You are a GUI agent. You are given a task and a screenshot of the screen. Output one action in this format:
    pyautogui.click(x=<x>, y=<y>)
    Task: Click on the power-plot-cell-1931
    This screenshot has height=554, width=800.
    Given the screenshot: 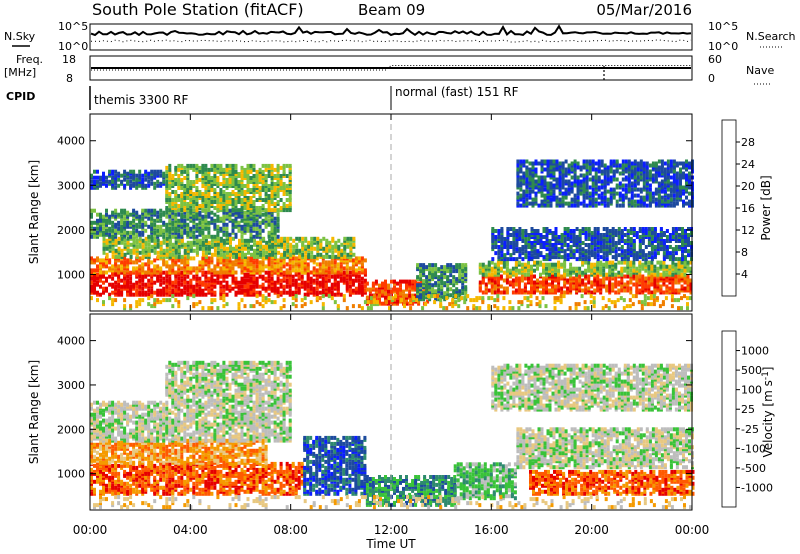 What is the action you would take?
    pyautogui.click(x=179, y=234)
    